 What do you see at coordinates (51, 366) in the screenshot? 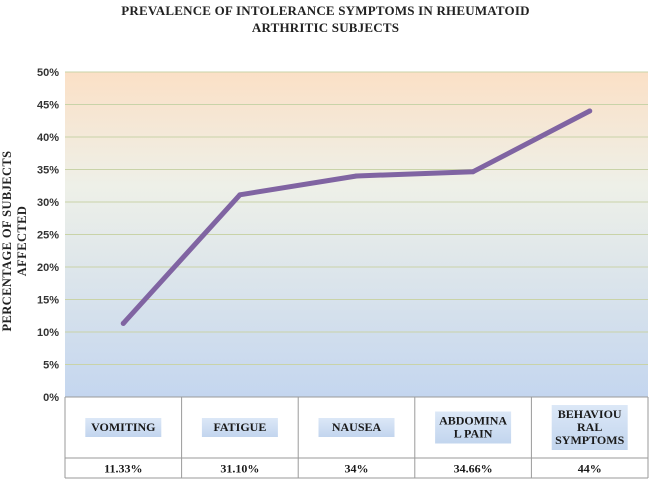
I see `y-tick-label: 5%` at bounding box center [51, 366].